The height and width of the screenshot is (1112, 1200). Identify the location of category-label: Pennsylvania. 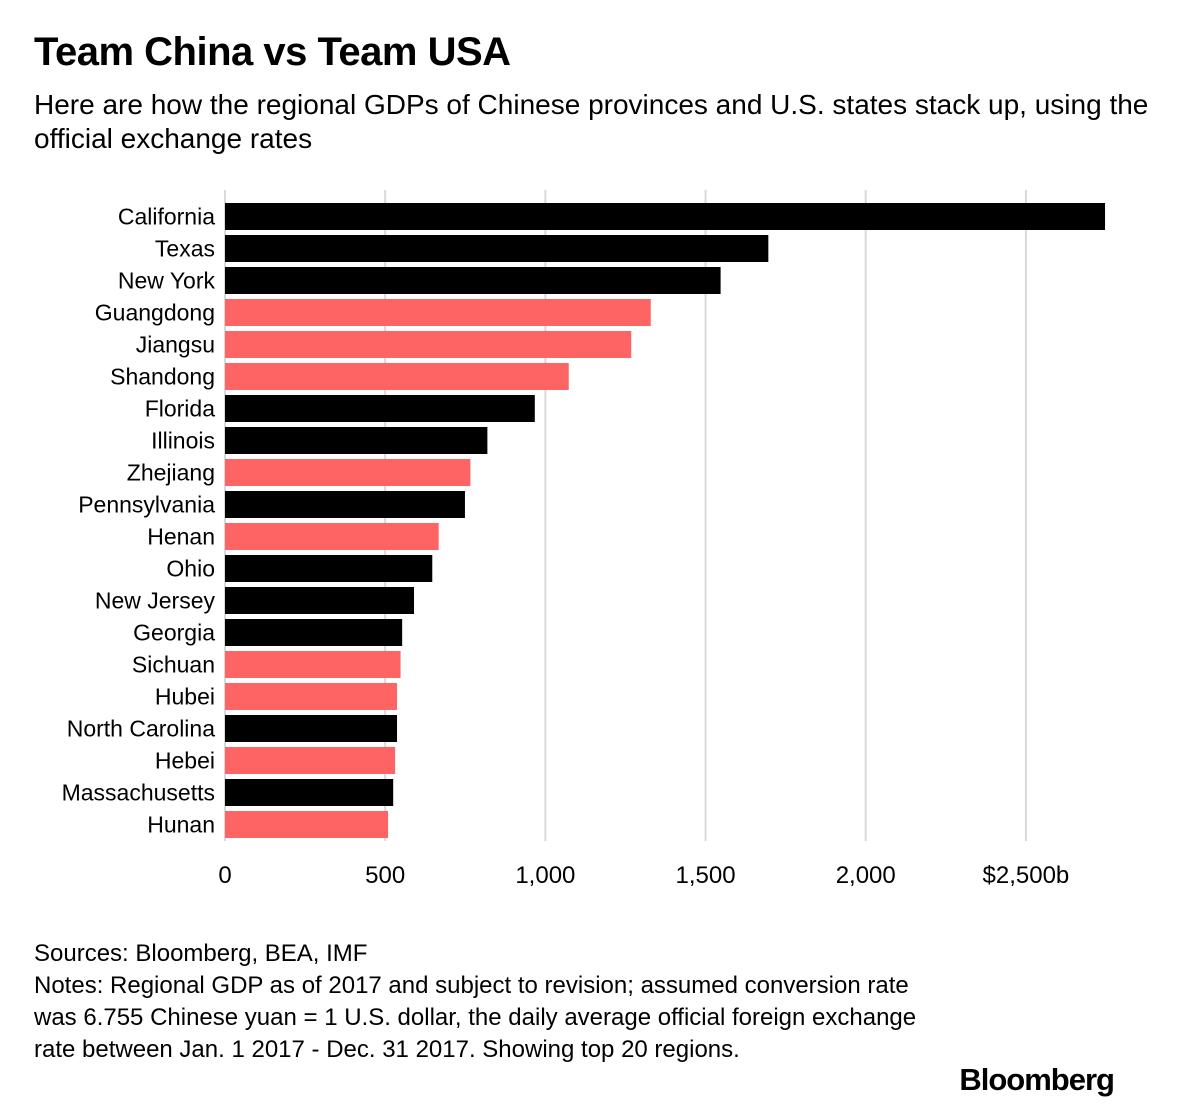
(146, 505).